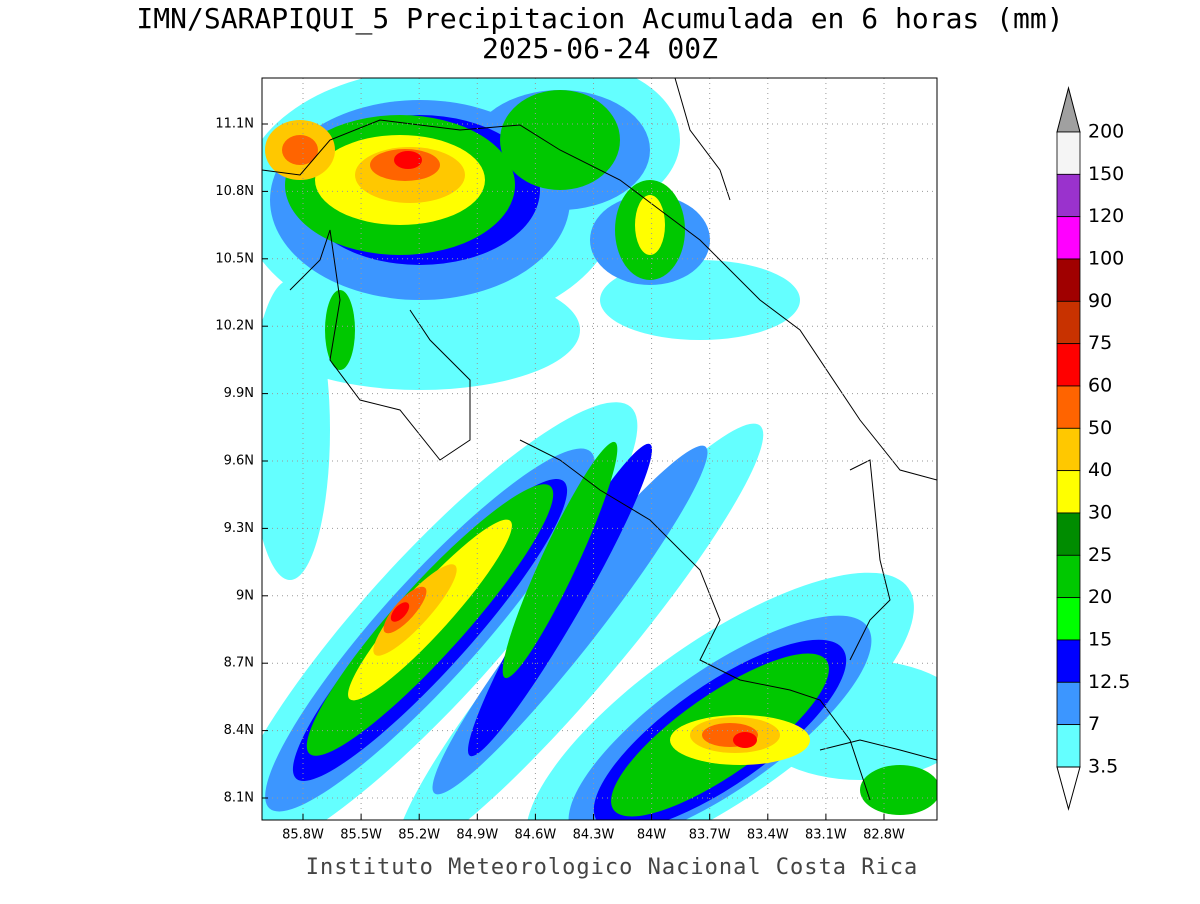 This screenshot has height=904, width=1200. Describe the element at coordinates (239, 393) in the screenshot. I see `lat-tick-label: 9.9N` at that location.